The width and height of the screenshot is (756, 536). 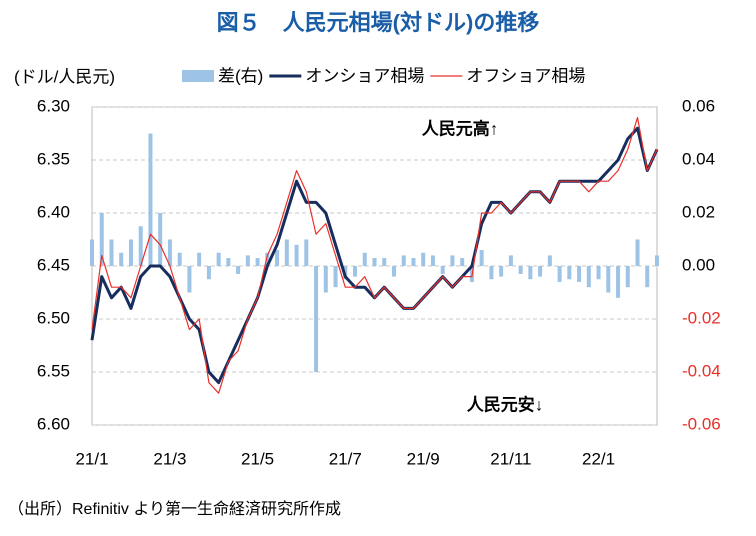 What do you see at coordinates (505, 404) in the screenshot?
I see `annotation: 人民元安↓` at bounding box center [505, 404].